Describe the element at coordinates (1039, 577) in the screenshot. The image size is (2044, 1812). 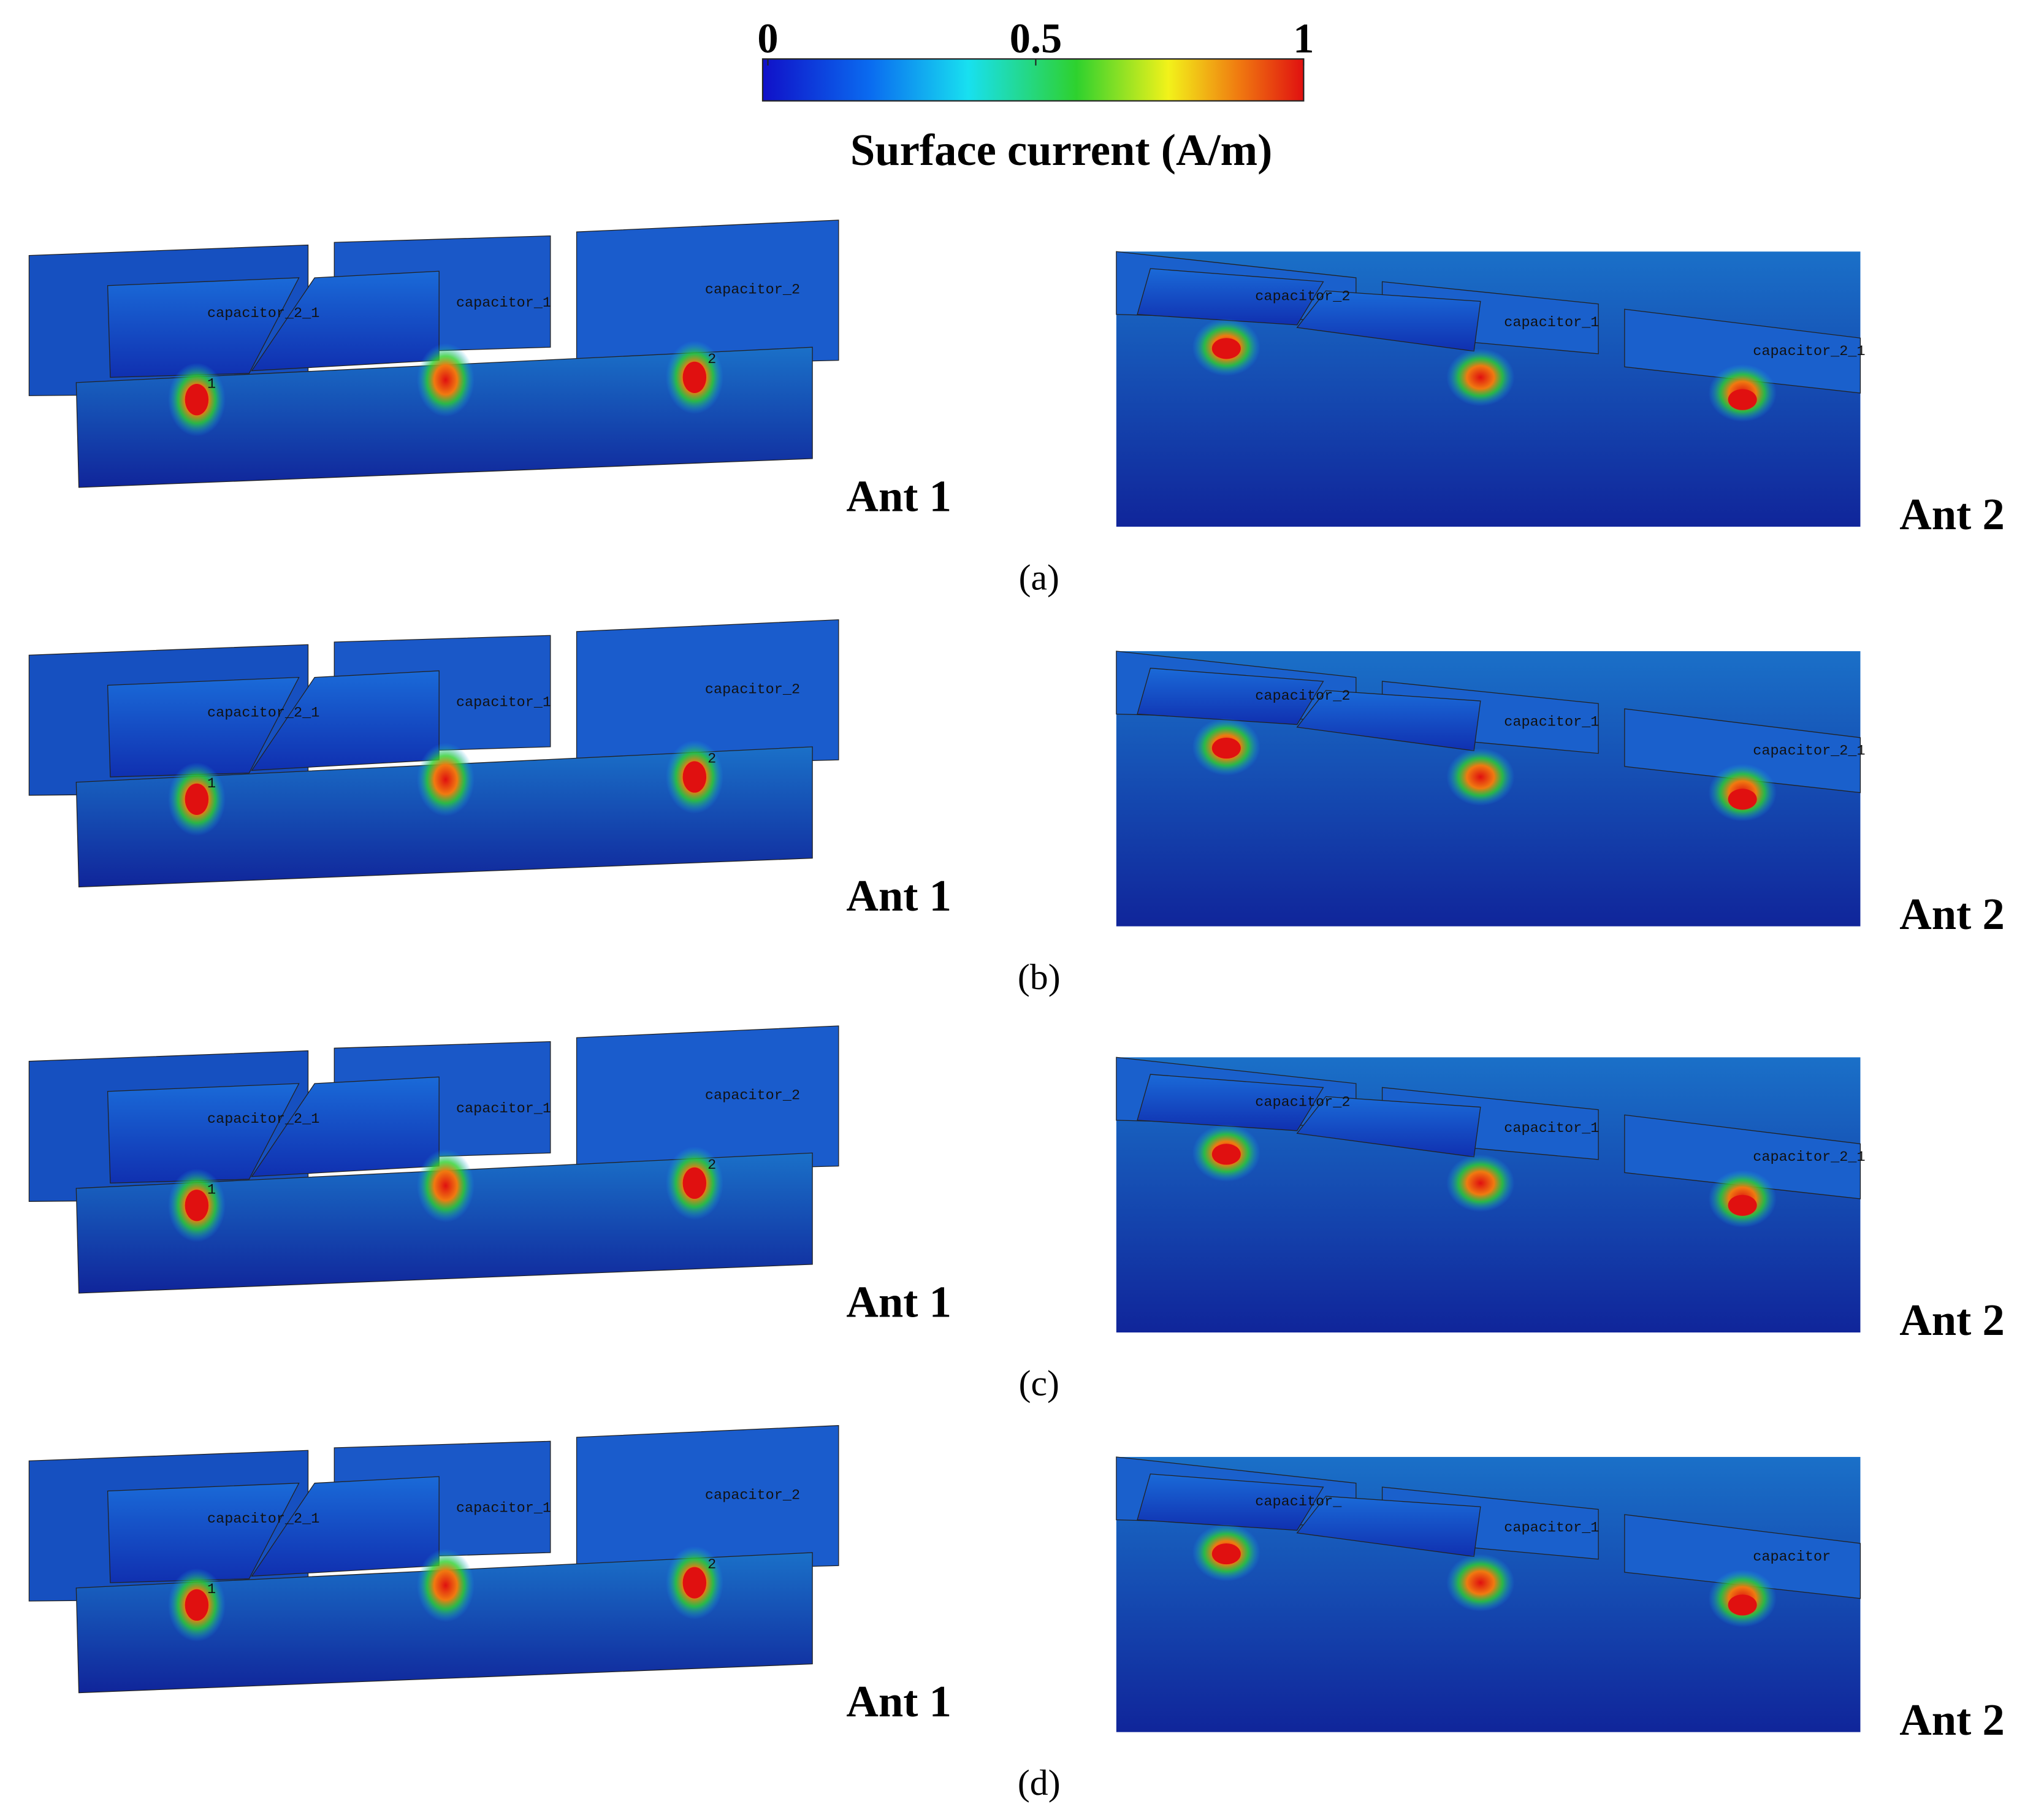
I see `subfigure-label: (a)` at that location.